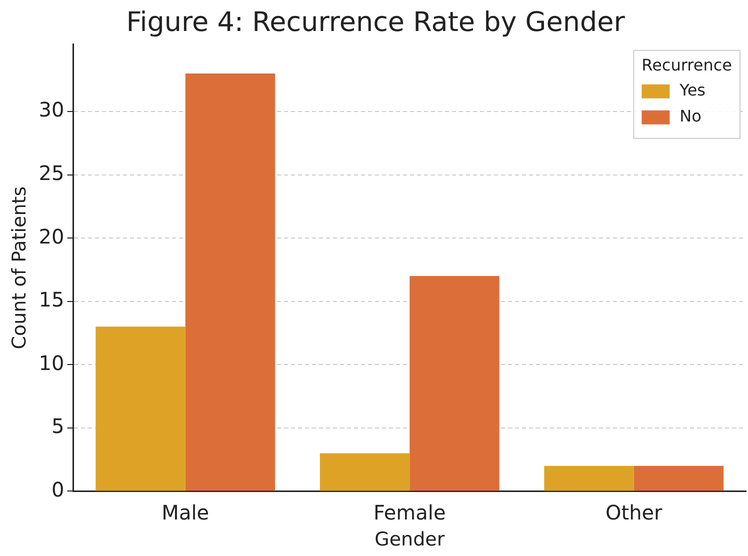 The image size is (748, 556). Describe the element at coordinates (687, 65) in the screenshot. I see `legend-title: Recurrence` at that location.